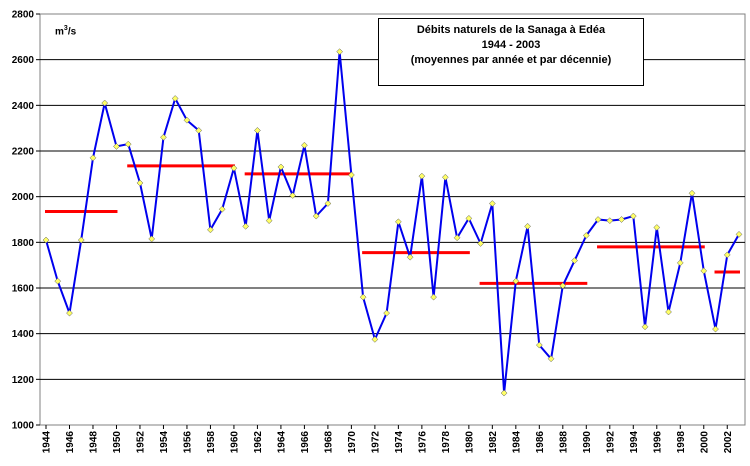 This screenshot has width=750, height=466. What do you see at coordinates (728, 442) in the screenshot?
I see `x-tick-label: 2002` at bounding box center [728, 442].